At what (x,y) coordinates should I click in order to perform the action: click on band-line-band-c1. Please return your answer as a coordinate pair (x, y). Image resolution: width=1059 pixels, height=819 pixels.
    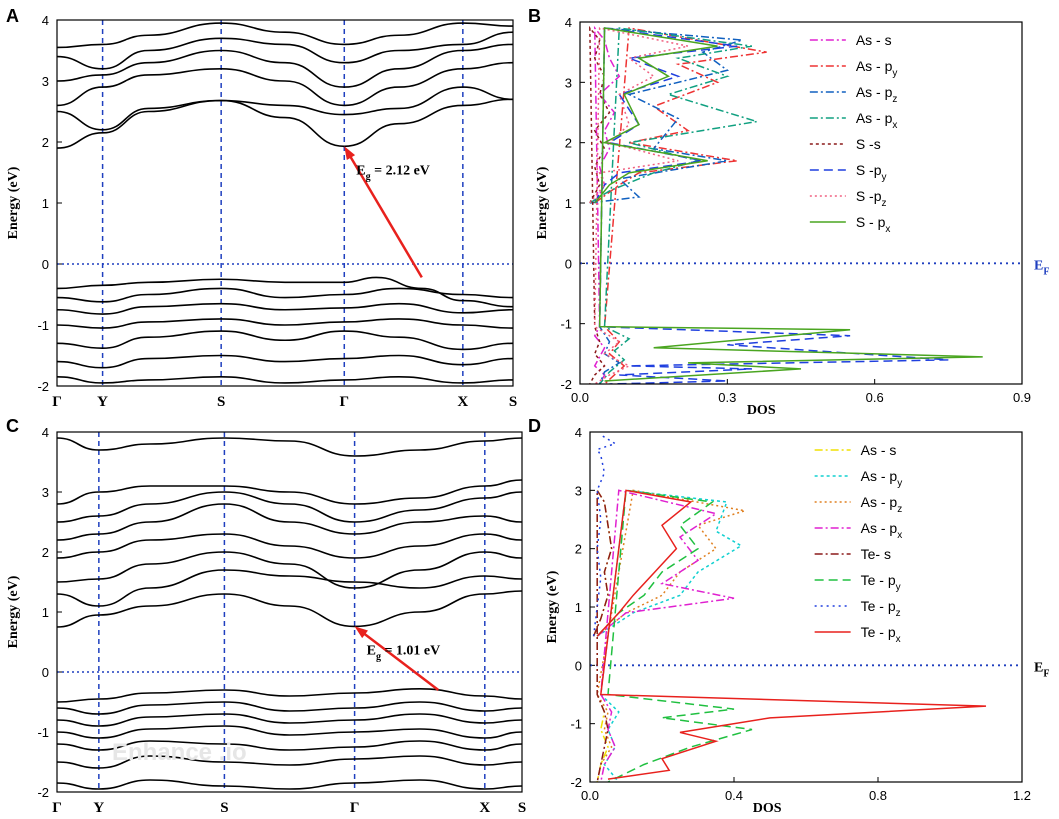
    Looking at the image, I should click on (285, 123).